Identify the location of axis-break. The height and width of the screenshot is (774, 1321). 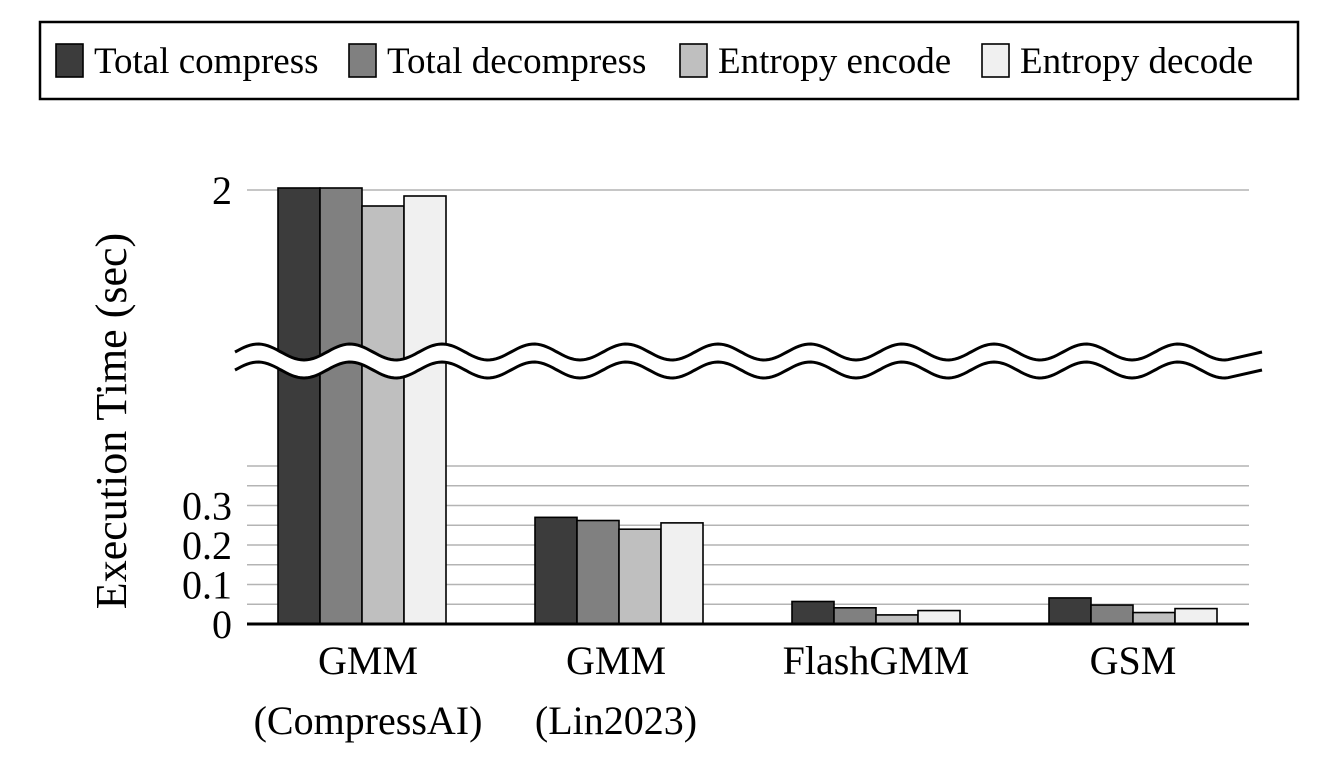
(748, 361).